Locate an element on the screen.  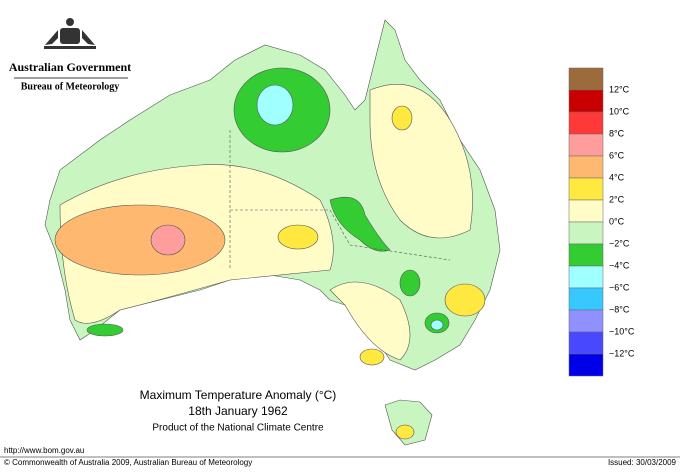
title-line2: 18th January 1962 is located at coordinates (238, 411).